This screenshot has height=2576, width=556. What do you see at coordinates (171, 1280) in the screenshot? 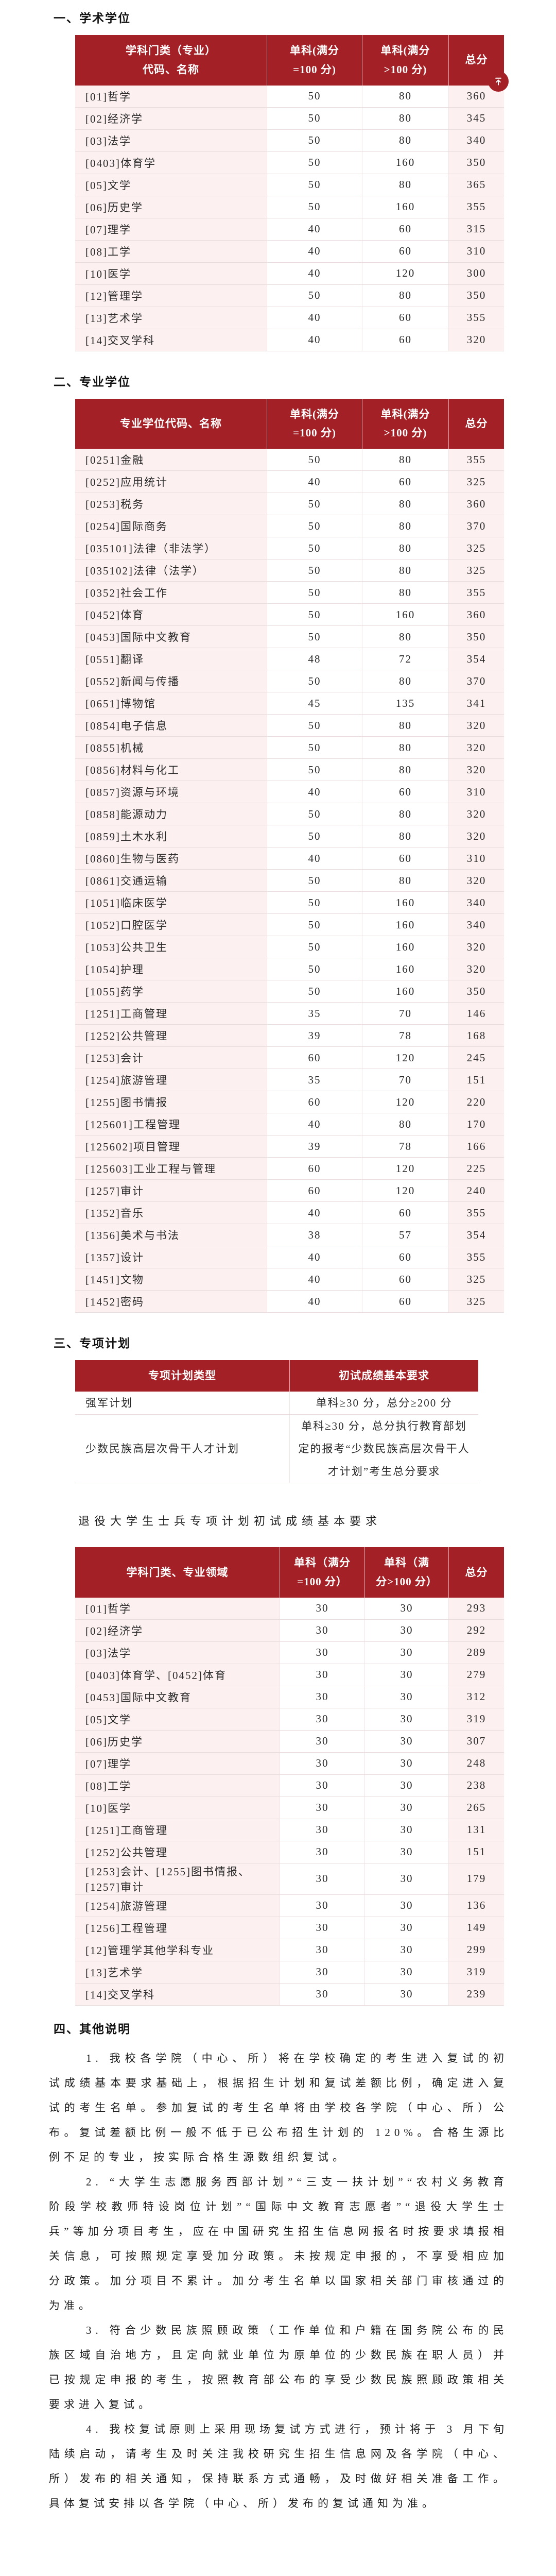
I see `table-cell: [1451]文物` at bounding box center [171, 1280].